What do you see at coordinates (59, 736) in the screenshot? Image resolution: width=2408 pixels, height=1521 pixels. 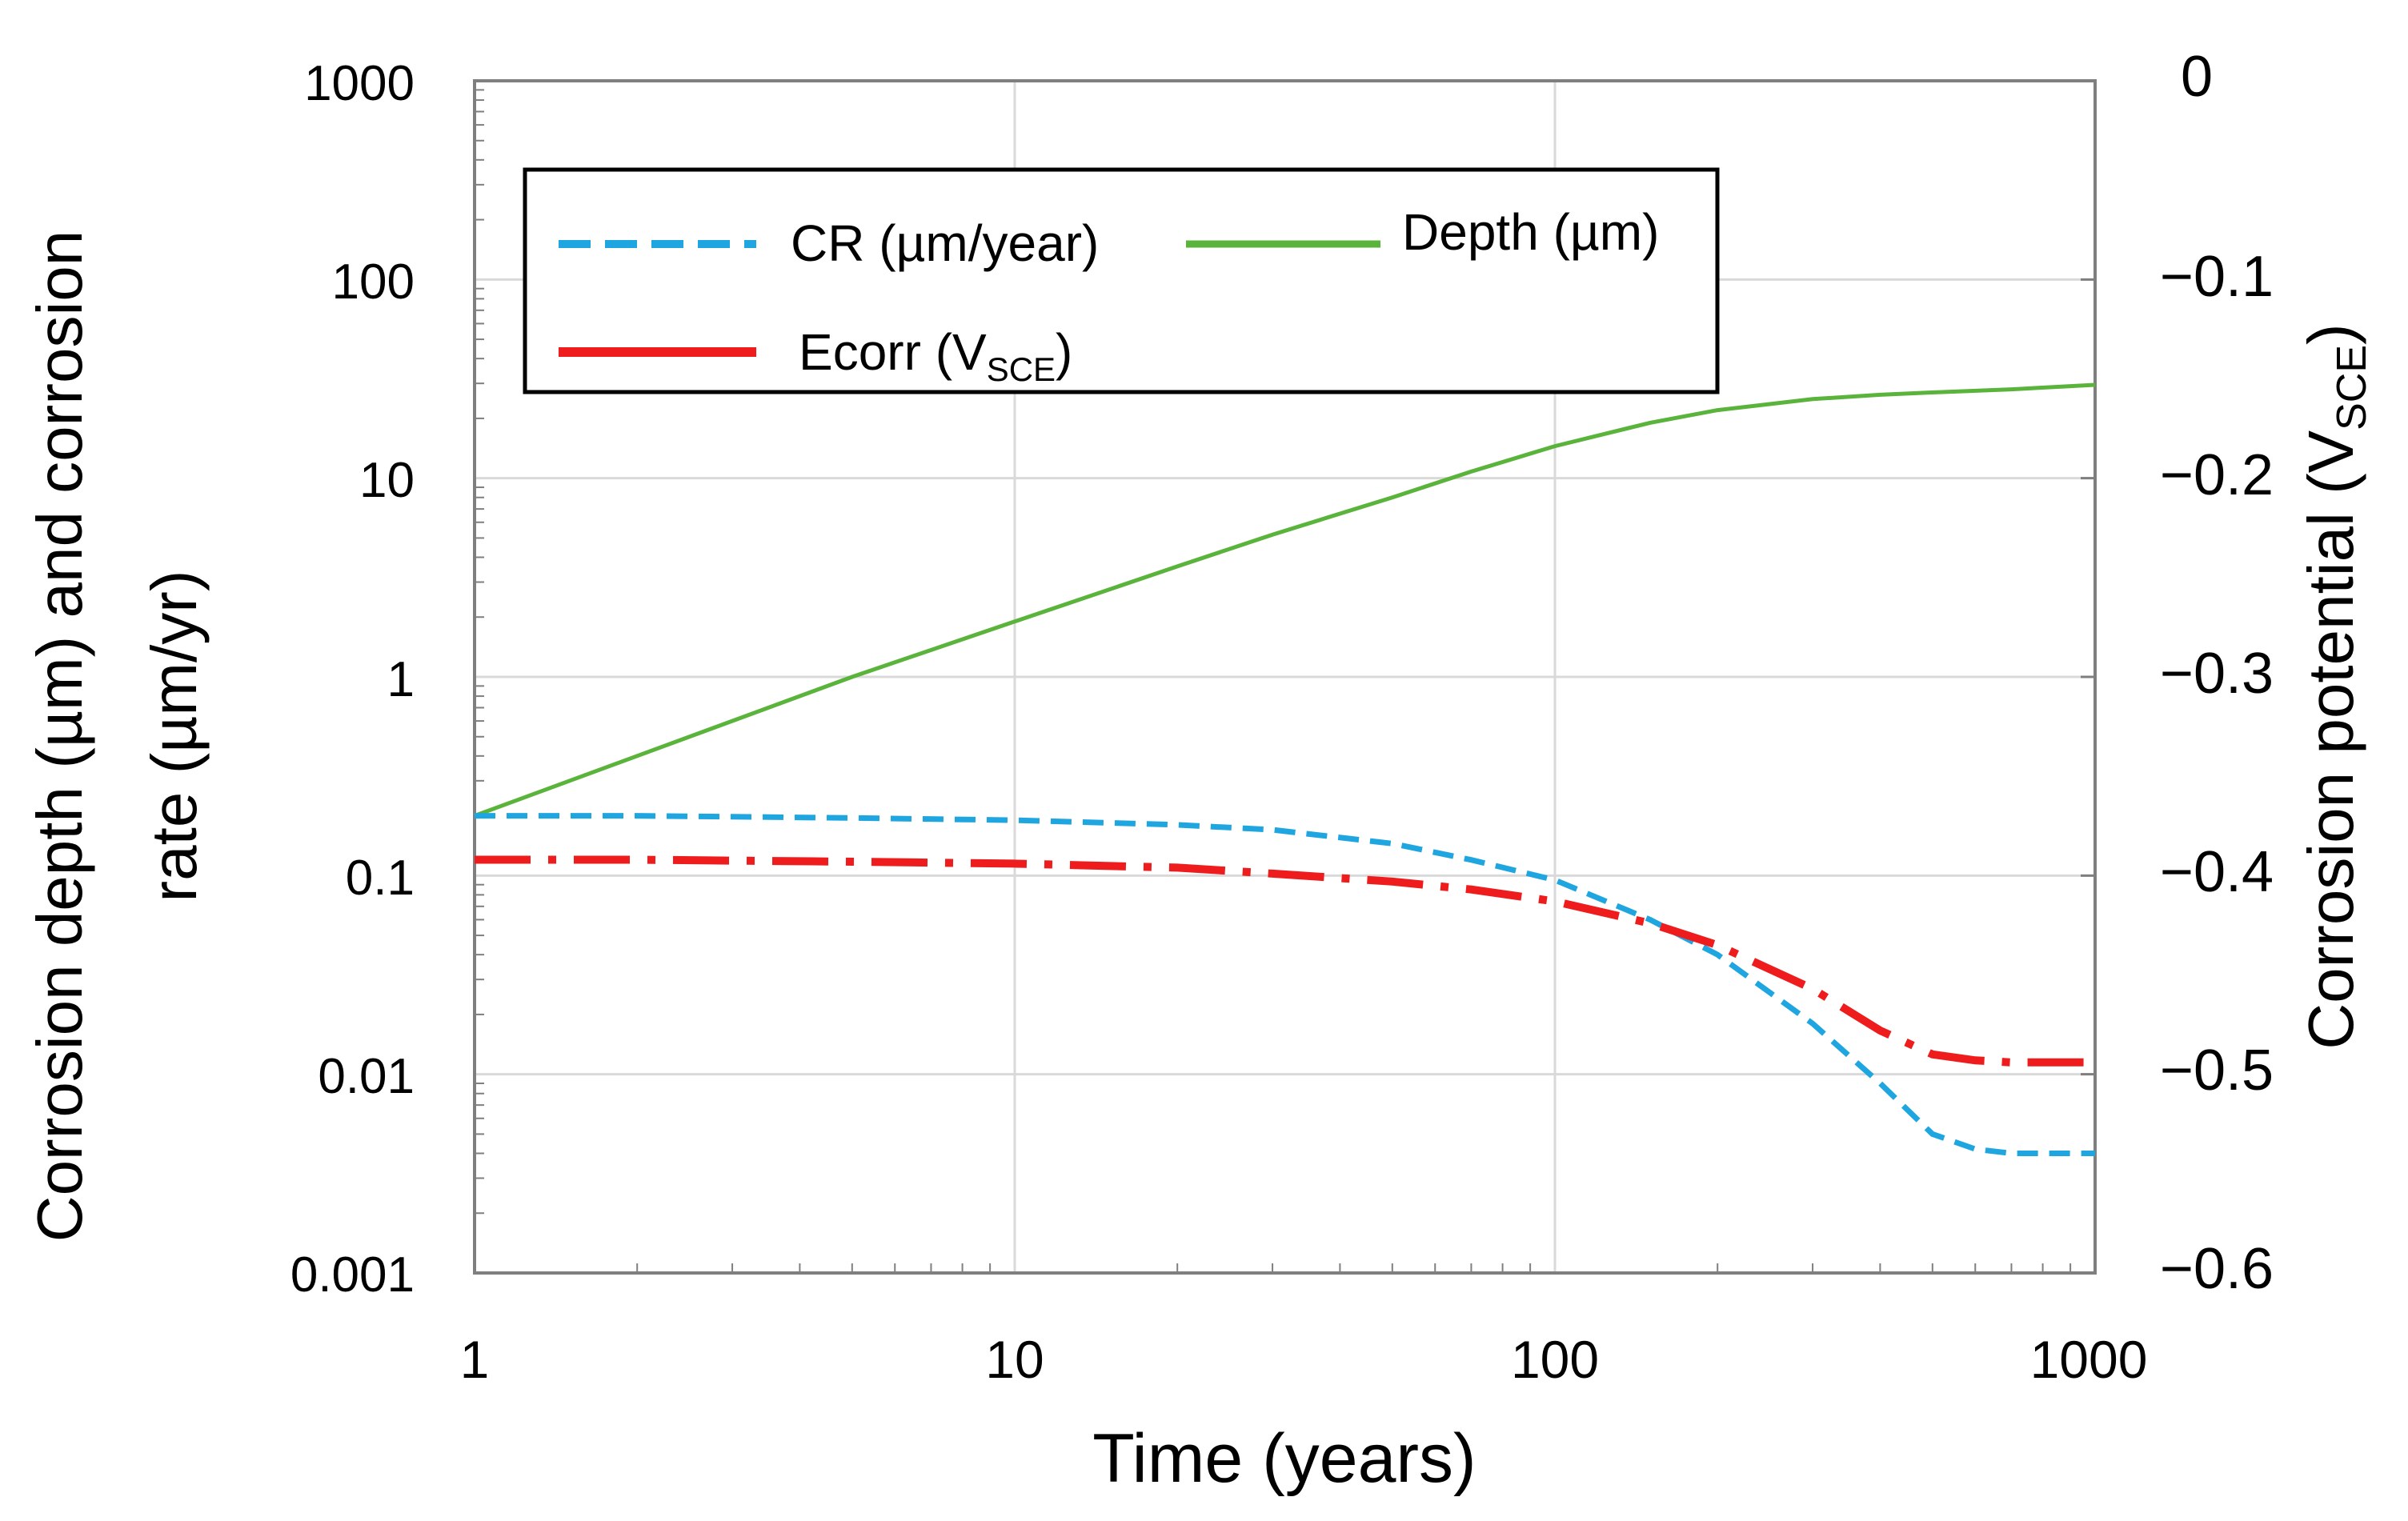 I see `y-axis-title-line1: Corrosion depth (µm) and corrosion` at bounding box center [59, 736].